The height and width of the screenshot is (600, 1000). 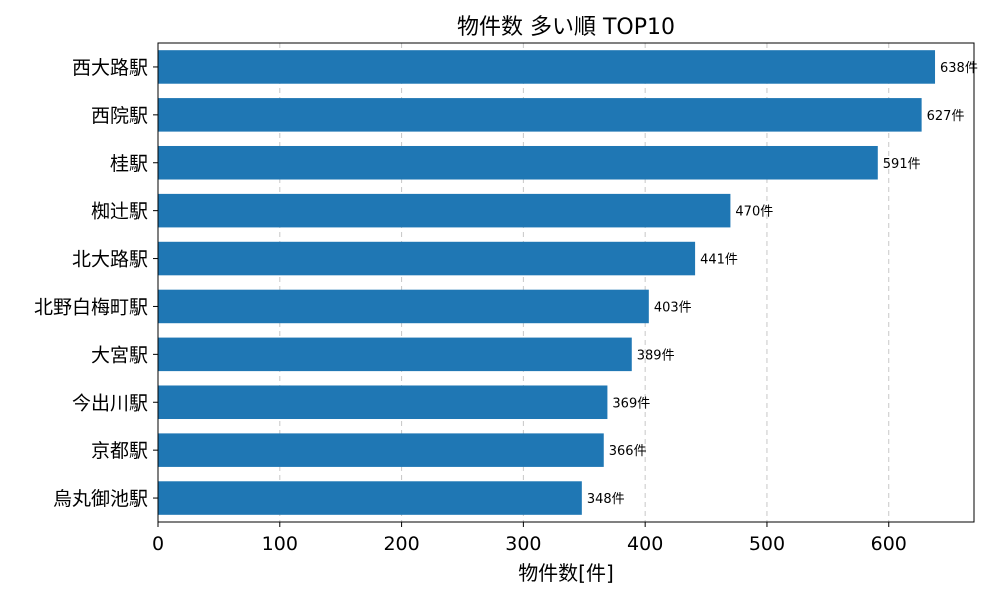 I want to click on x-tick-label: 300, so click(x=523, y=544).